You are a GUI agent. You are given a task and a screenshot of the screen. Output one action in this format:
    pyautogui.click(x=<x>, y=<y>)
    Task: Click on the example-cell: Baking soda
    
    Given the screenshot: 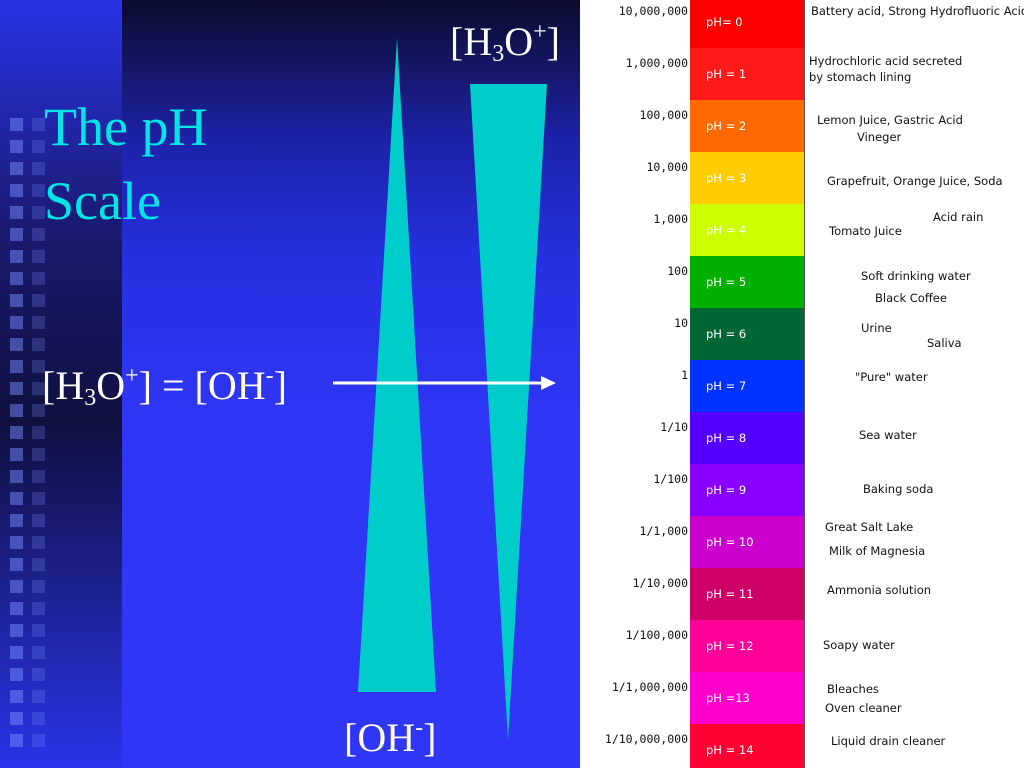 What is the action you would take?
    pyautogui.click(x=914, y=490)
    